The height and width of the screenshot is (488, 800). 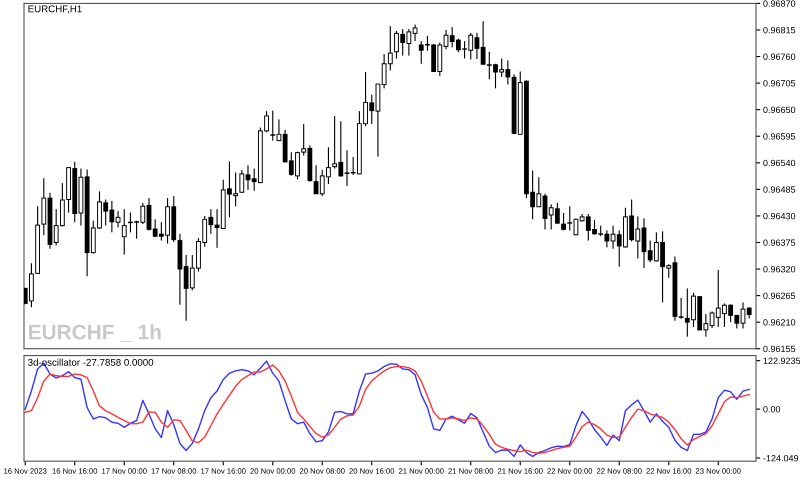 I want to click on y-tick-label: 0.96870, so click(x=779, y=3).